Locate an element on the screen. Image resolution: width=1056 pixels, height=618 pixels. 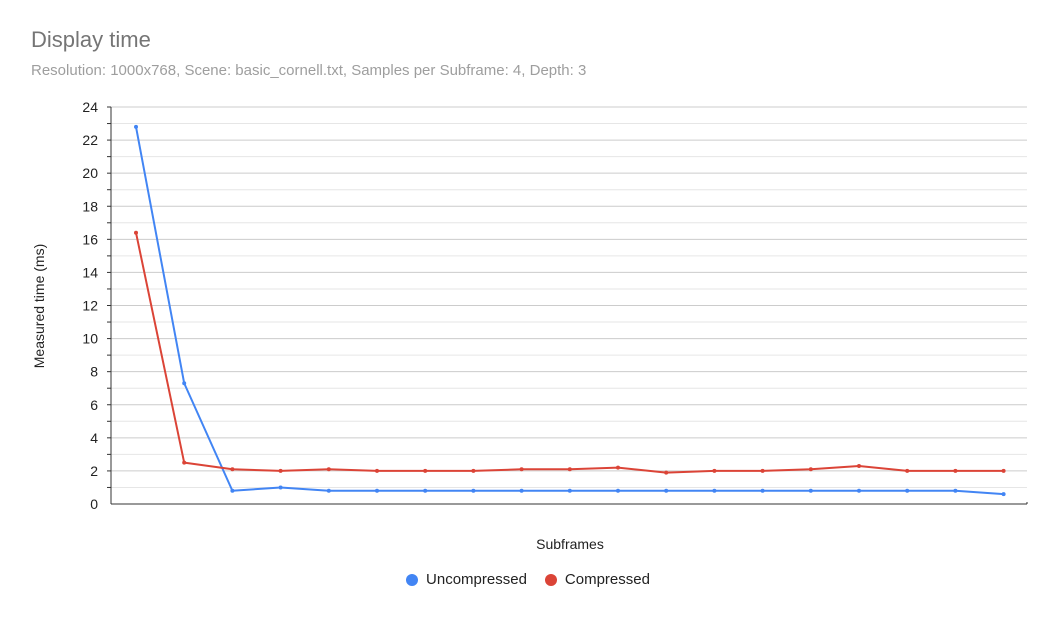
y-tick-label: 12 is located at coordinates (90, 306).